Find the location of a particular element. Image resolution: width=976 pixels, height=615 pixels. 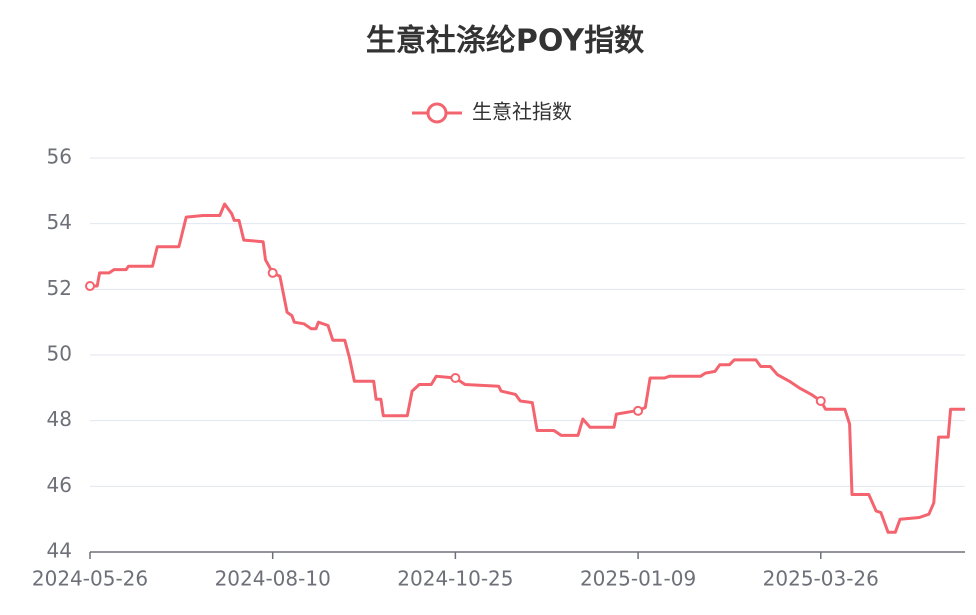

legend-marker is located at coordinates (437, 113).